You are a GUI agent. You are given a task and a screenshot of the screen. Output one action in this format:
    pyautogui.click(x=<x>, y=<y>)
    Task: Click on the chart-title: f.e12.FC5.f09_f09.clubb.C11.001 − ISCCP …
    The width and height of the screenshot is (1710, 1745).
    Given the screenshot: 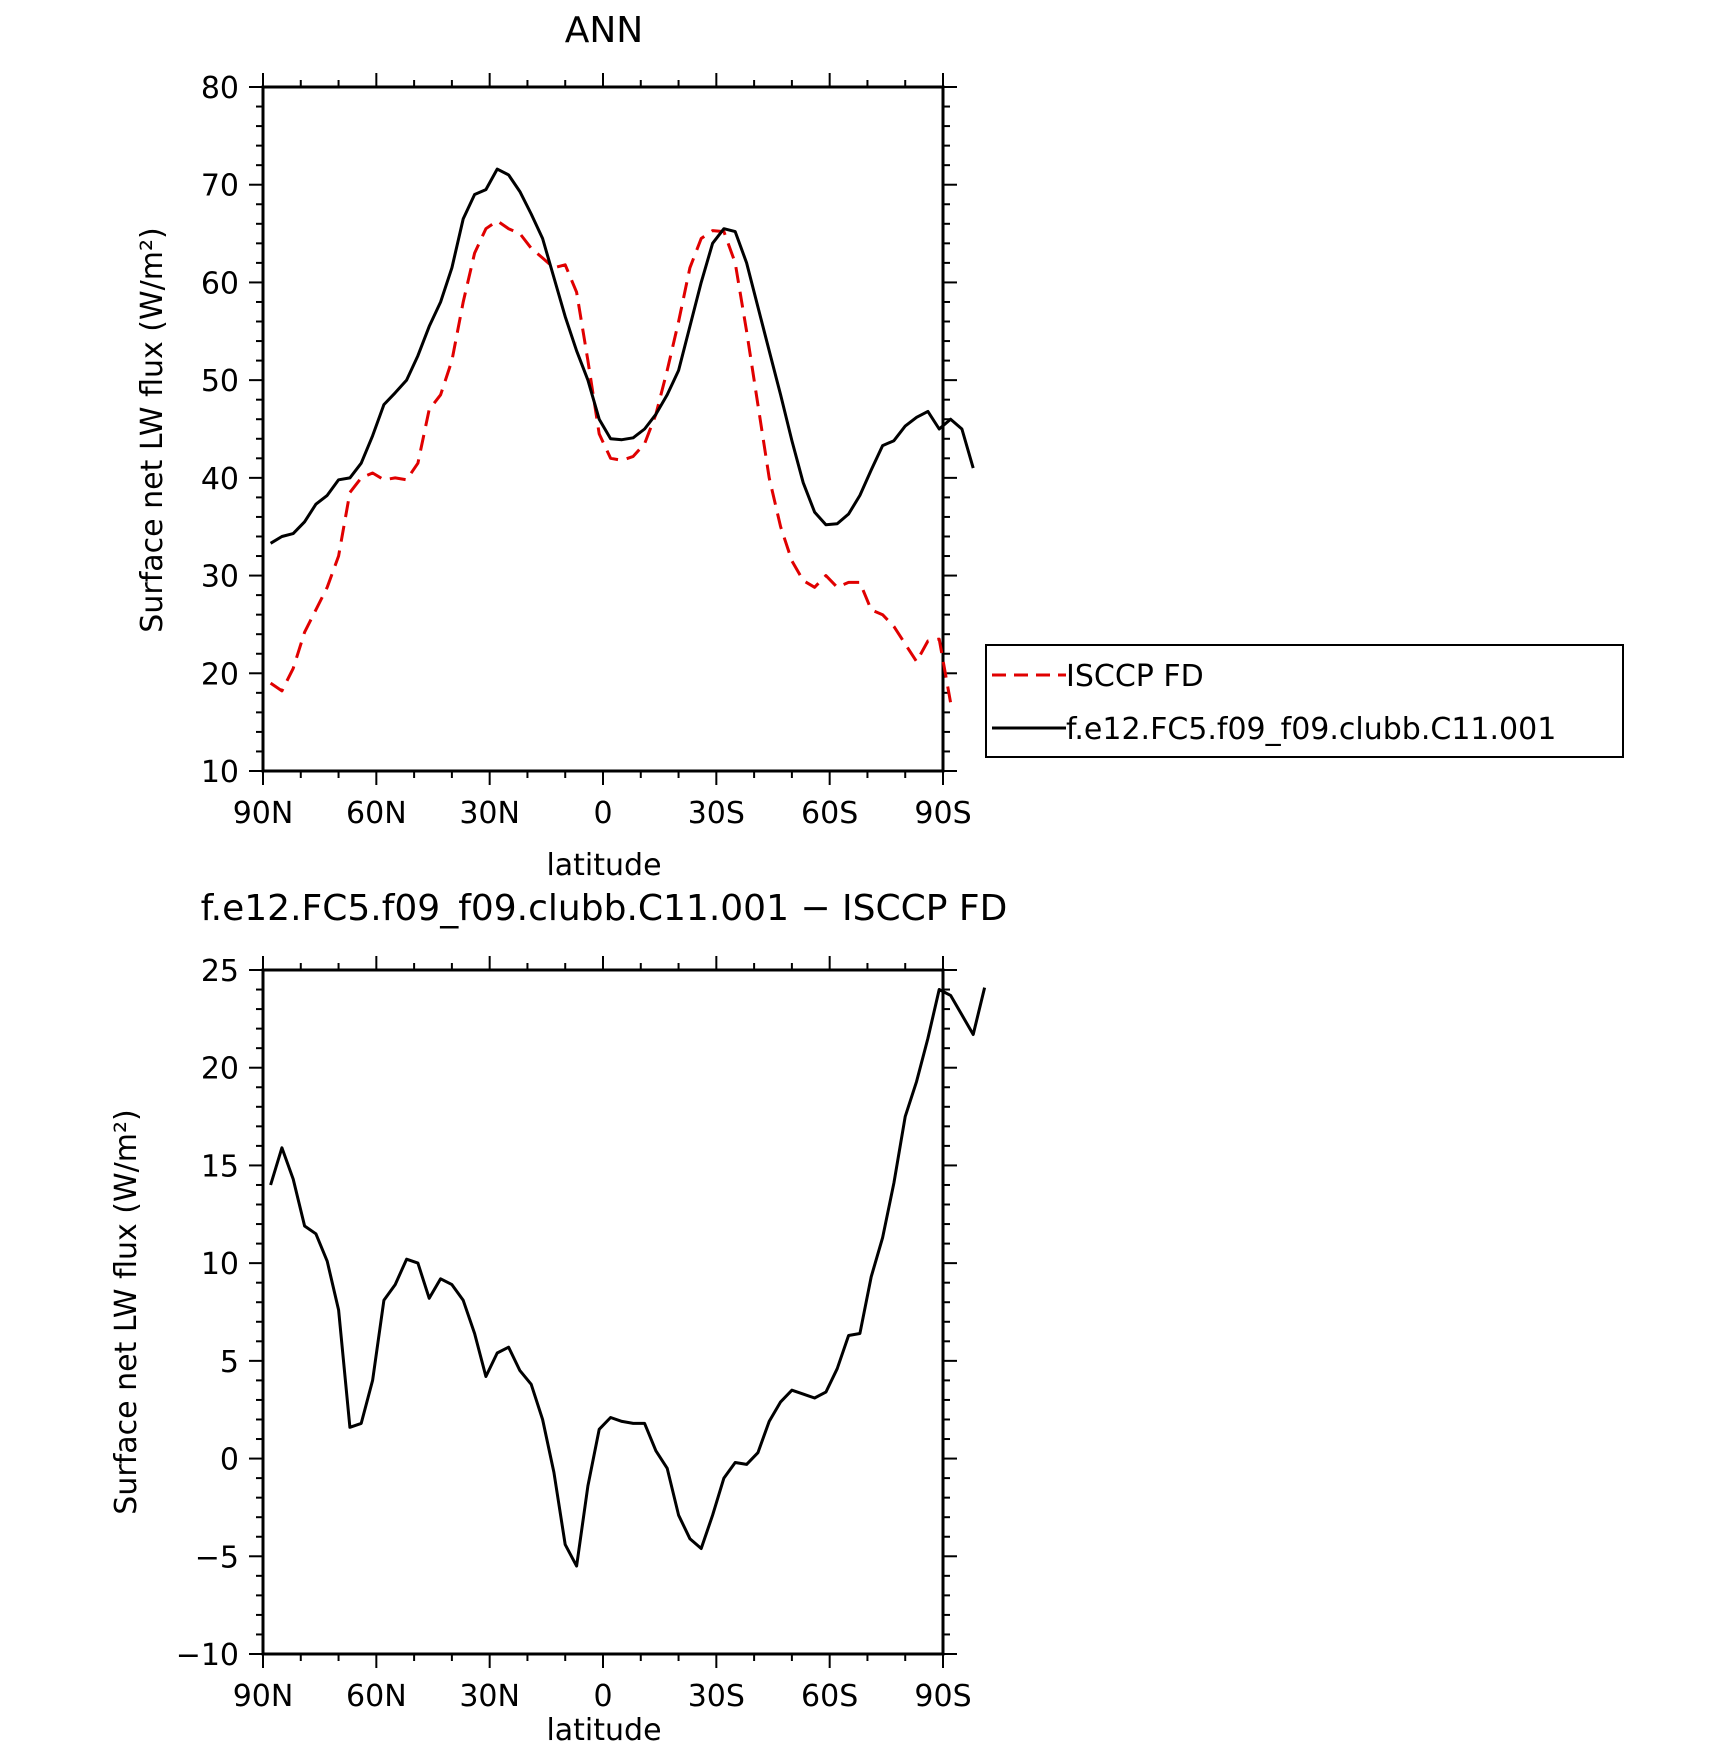 What is the action you would take?
    pyautogui.click(x=604, y=908)
    